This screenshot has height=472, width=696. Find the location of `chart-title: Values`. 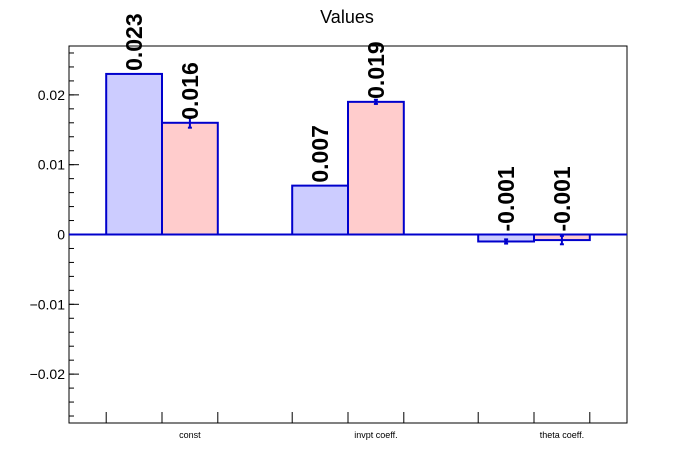

chart-title: Values is located at coordinates (347, 17).